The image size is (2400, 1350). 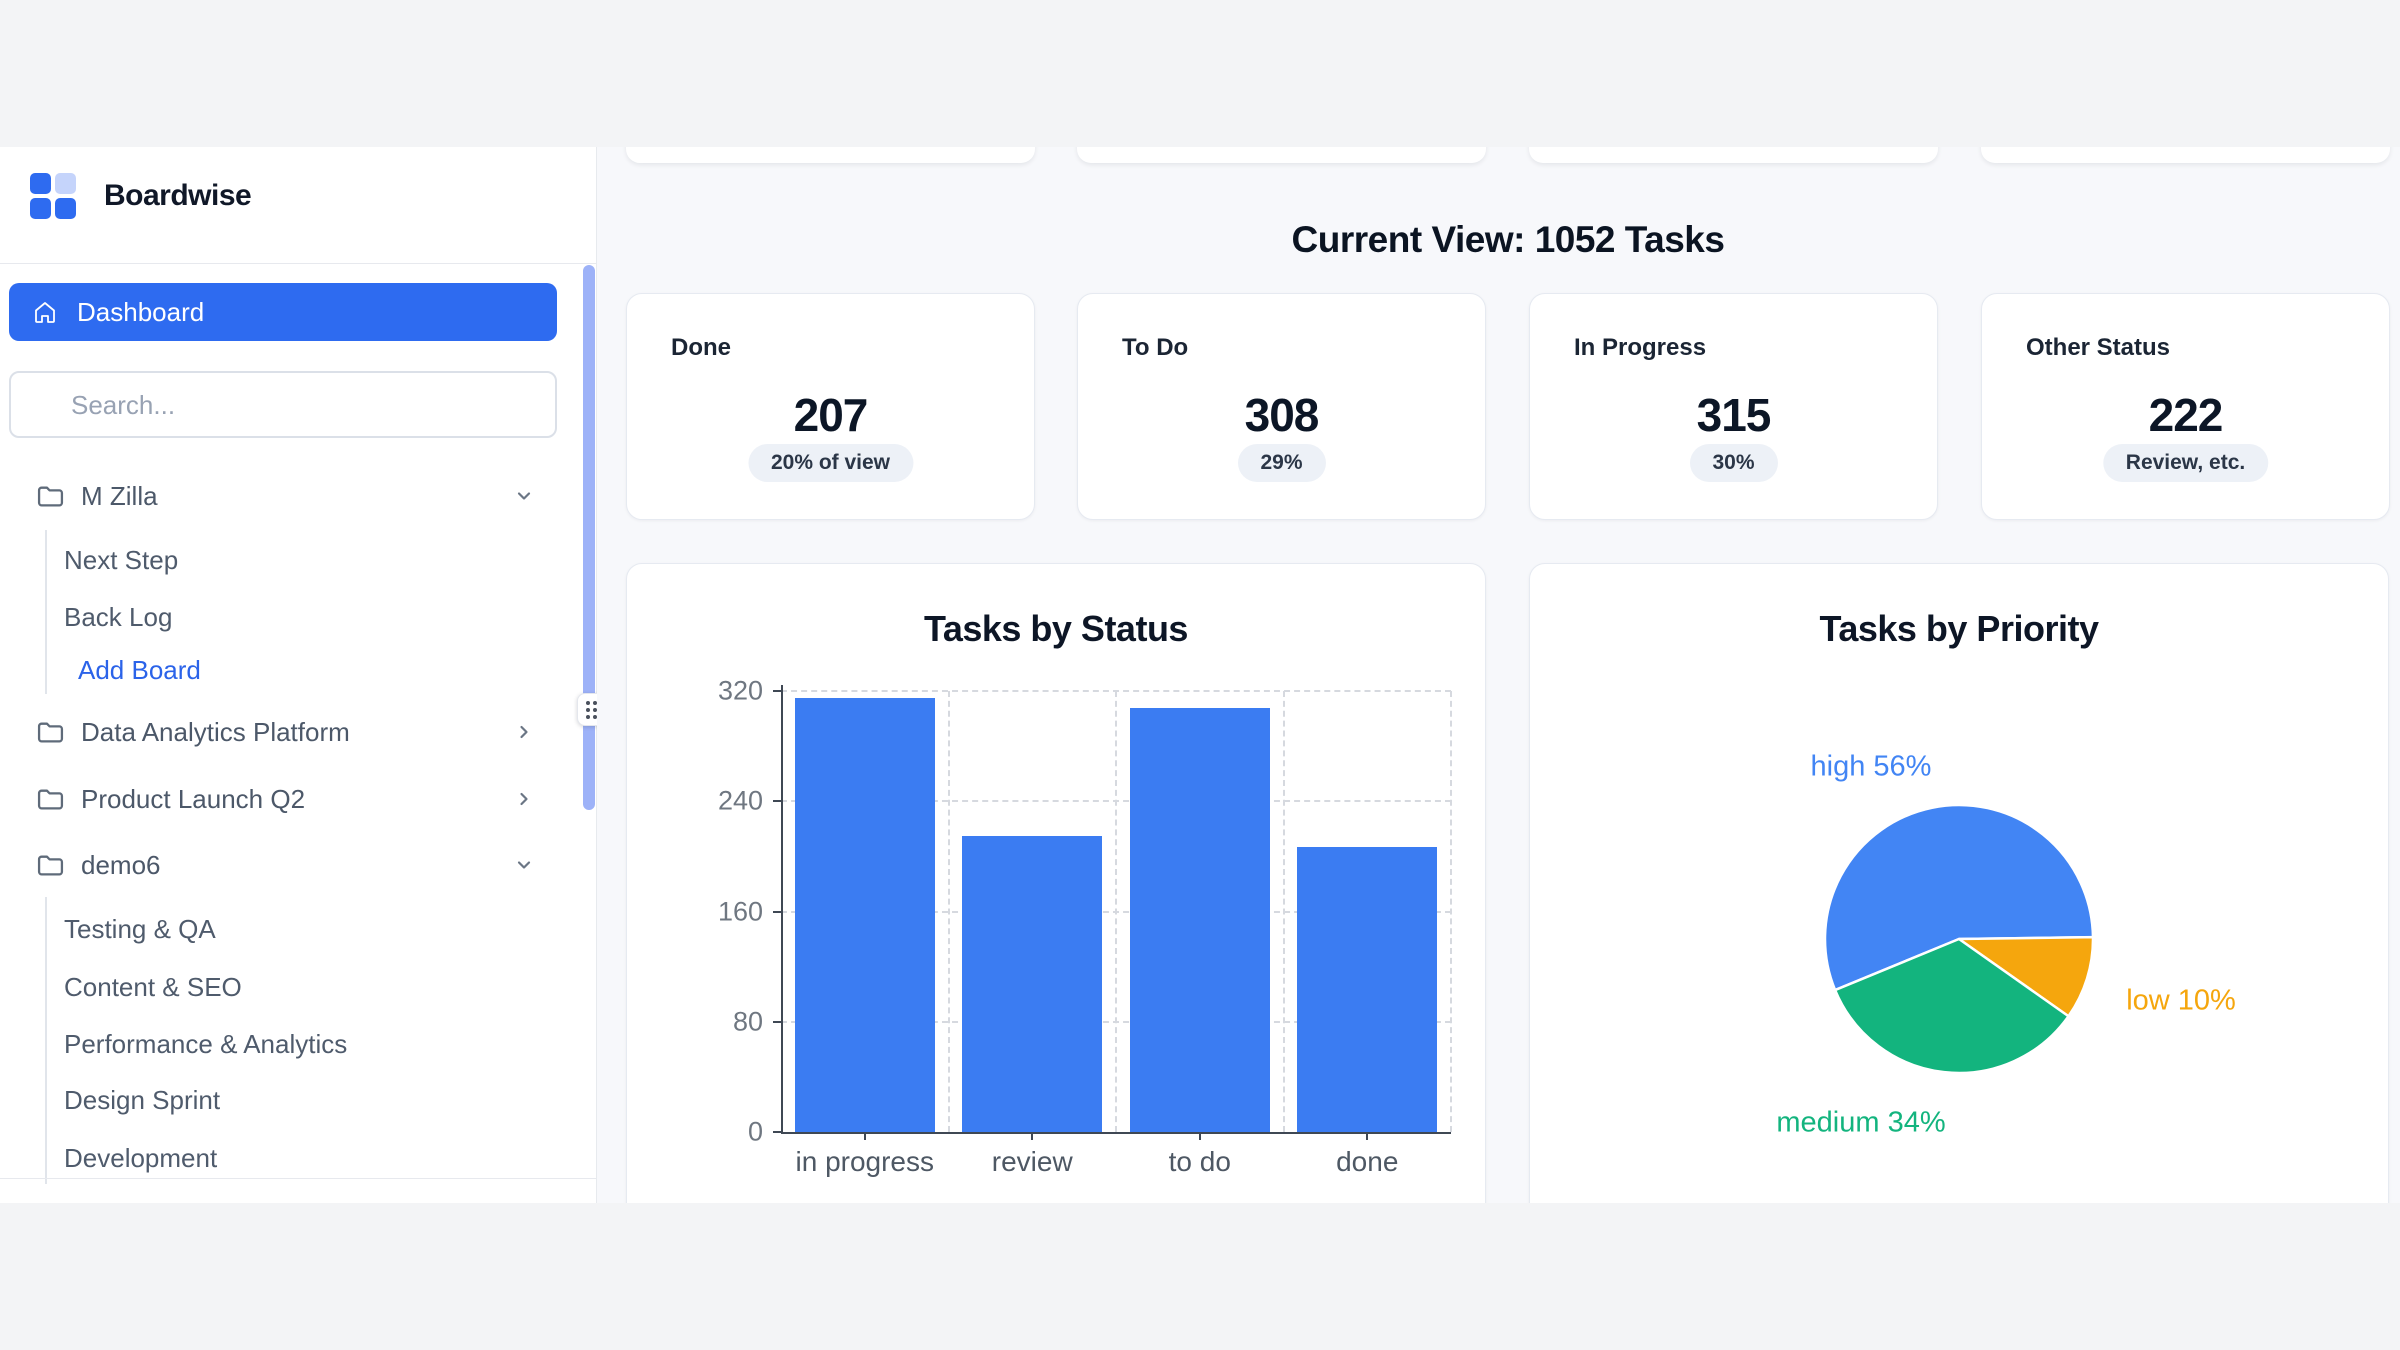 What do you see at coordinates (1959, 897) in the screenshot?
I see `pie-slice-high` at bounding box center [1959, 897].